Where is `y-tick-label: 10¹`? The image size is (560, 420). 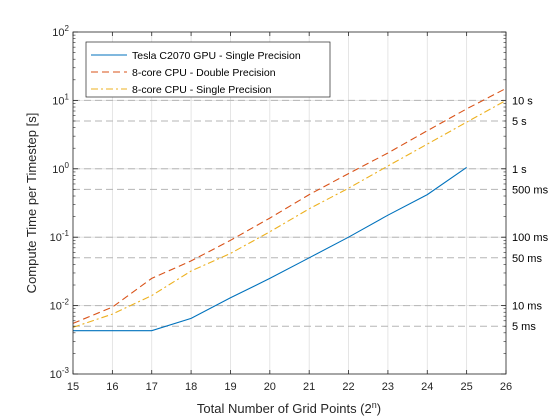
y-tick-label: 10¹ is located at coordinates (60, 99).